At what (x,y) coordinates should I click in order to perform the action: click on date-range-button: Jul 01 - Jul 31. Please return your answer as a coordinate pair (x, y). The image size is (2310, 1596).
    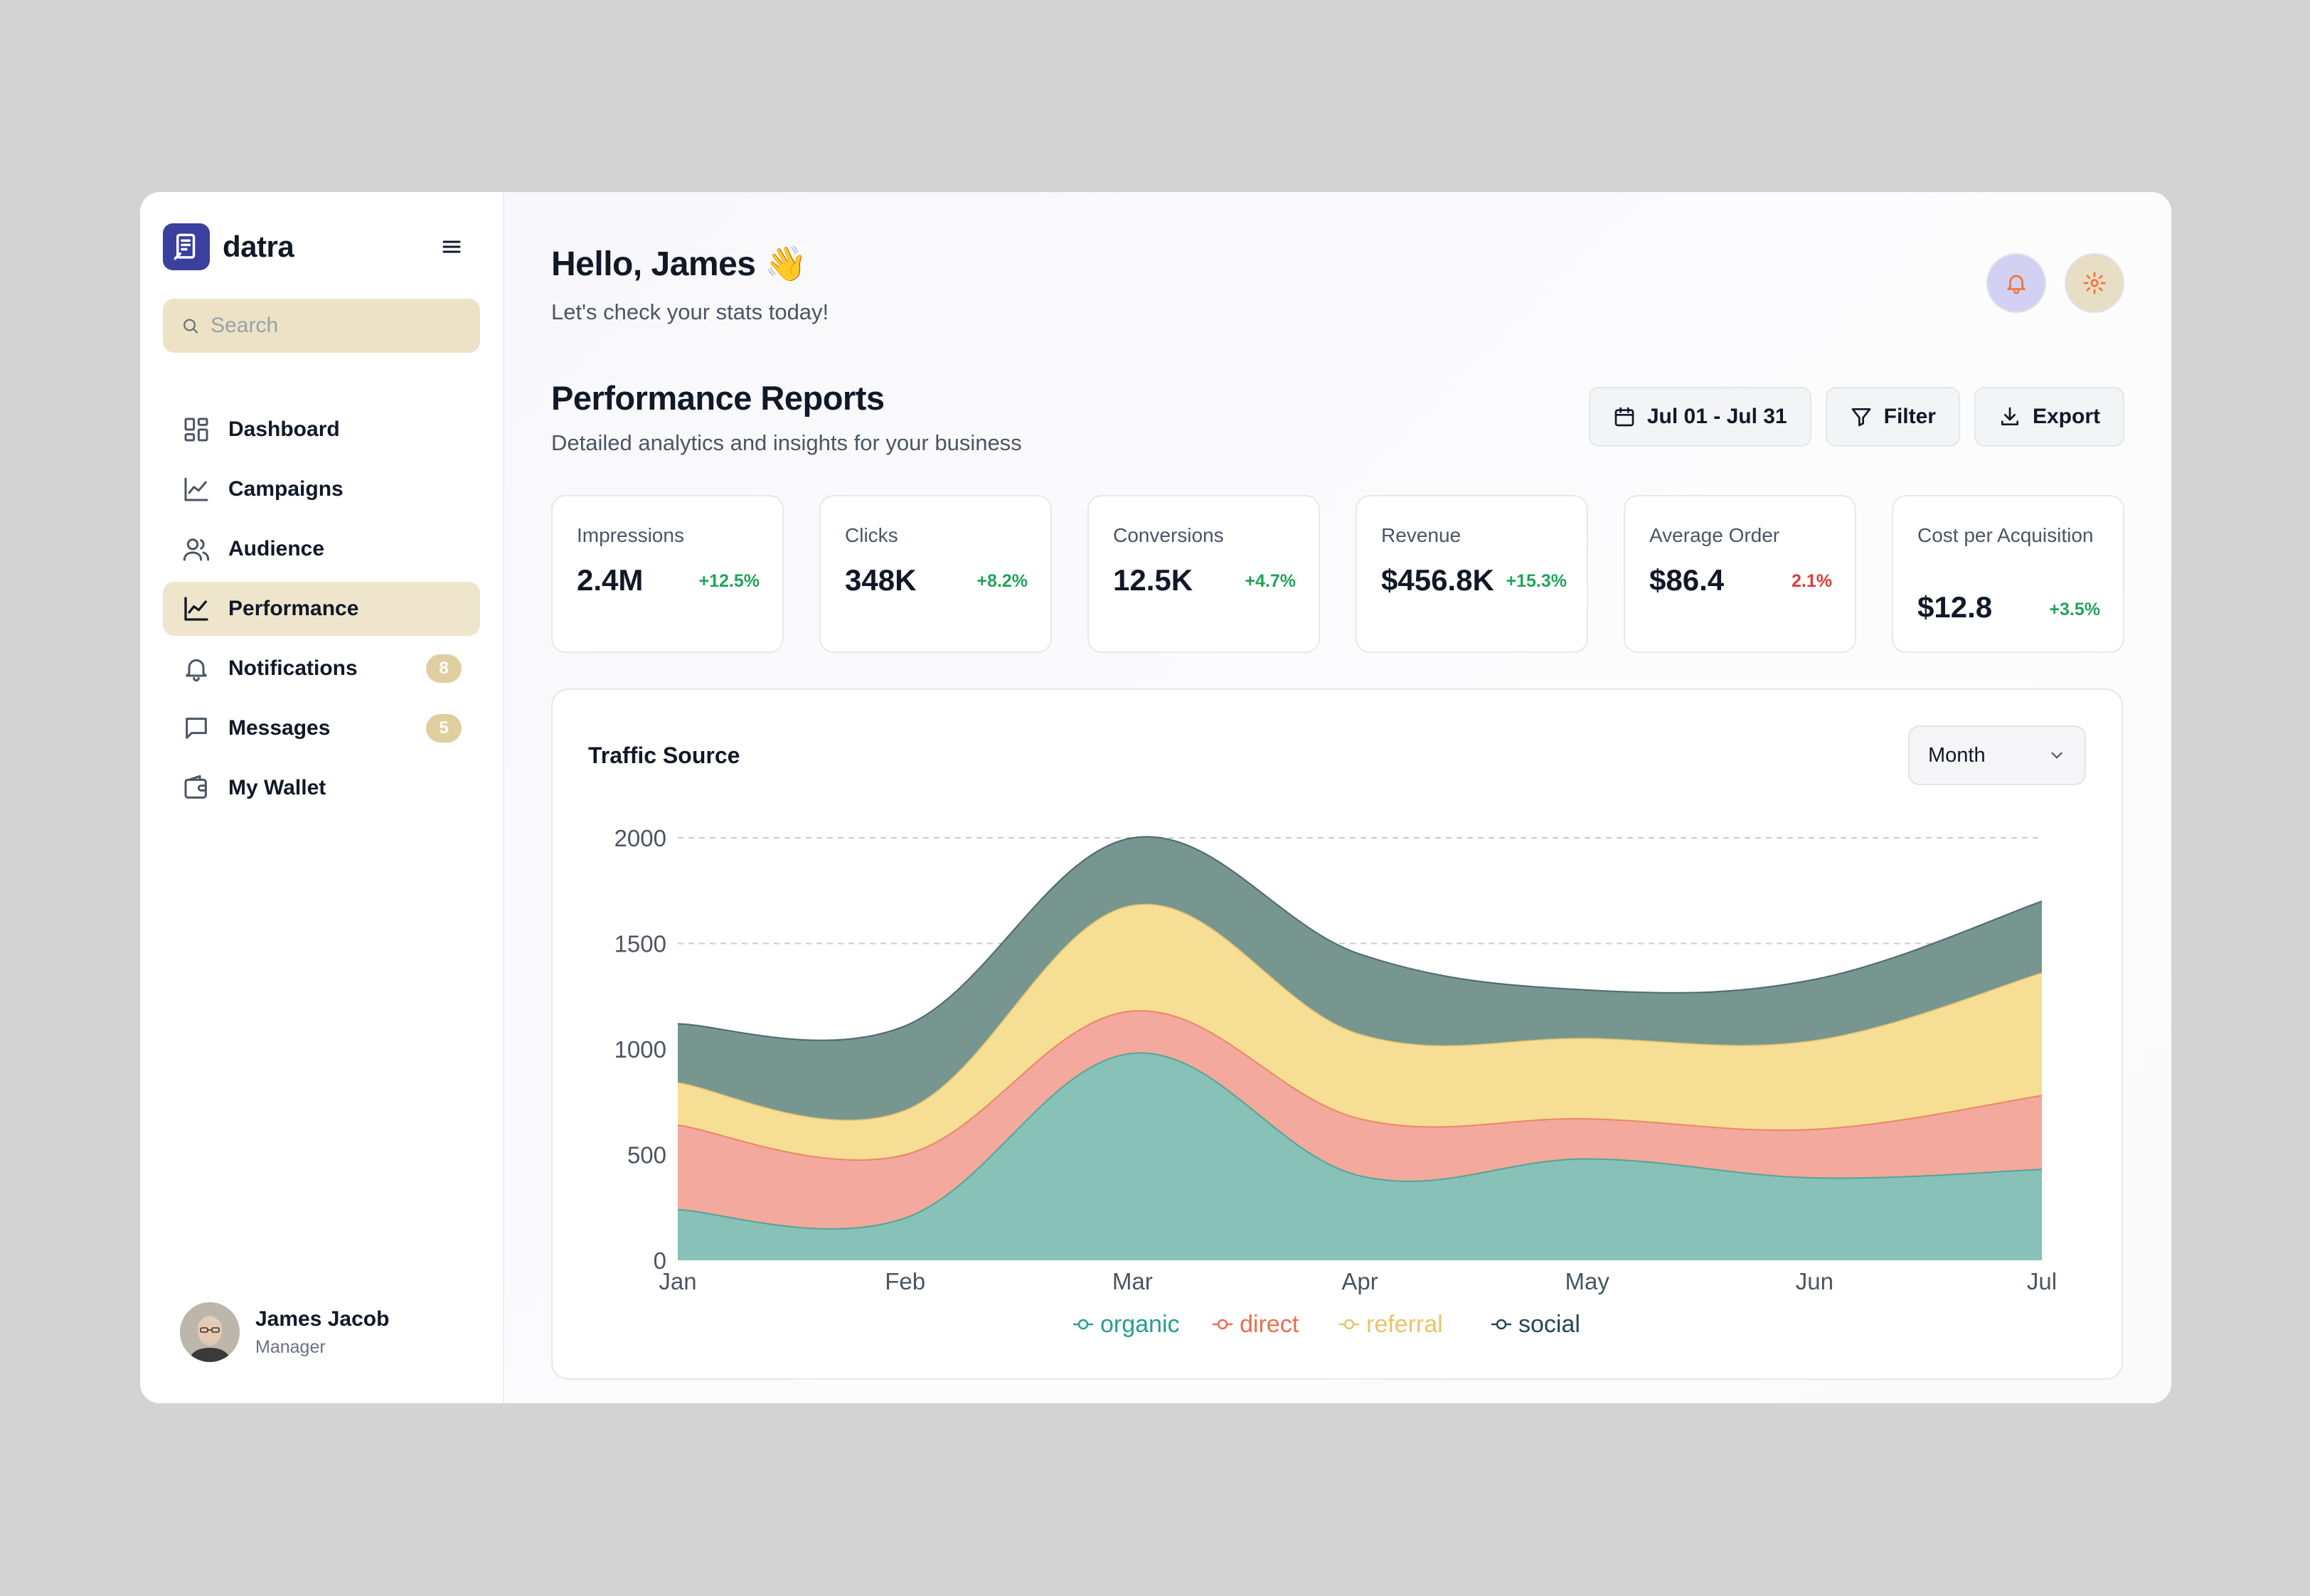
    Looking at the image, I should click on (1699, 417).